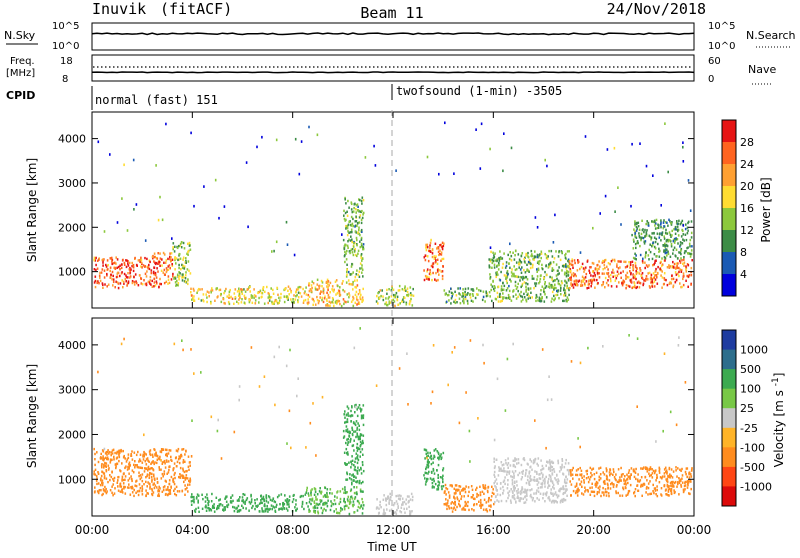 The width and height of the screenshot is (800, 558). Describe the element at coordinates (20, 73) in the screenshot. I see `freq-label-line2: [MHz]` at that location.